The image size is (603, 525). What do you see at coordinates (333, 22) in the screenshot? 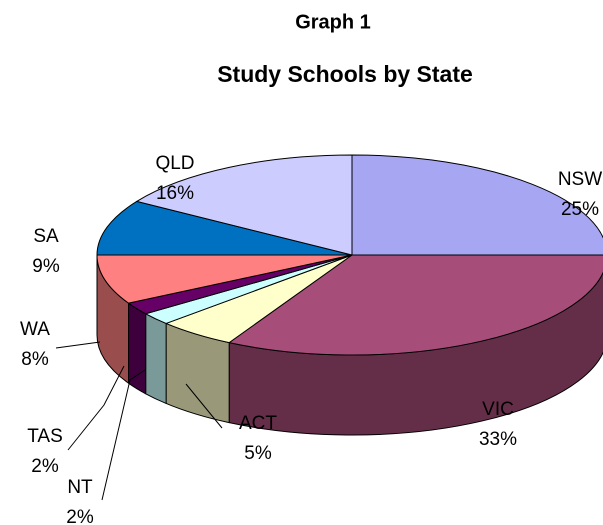
I see `chart-title: Graph 1` at bounding box center [333, 22].